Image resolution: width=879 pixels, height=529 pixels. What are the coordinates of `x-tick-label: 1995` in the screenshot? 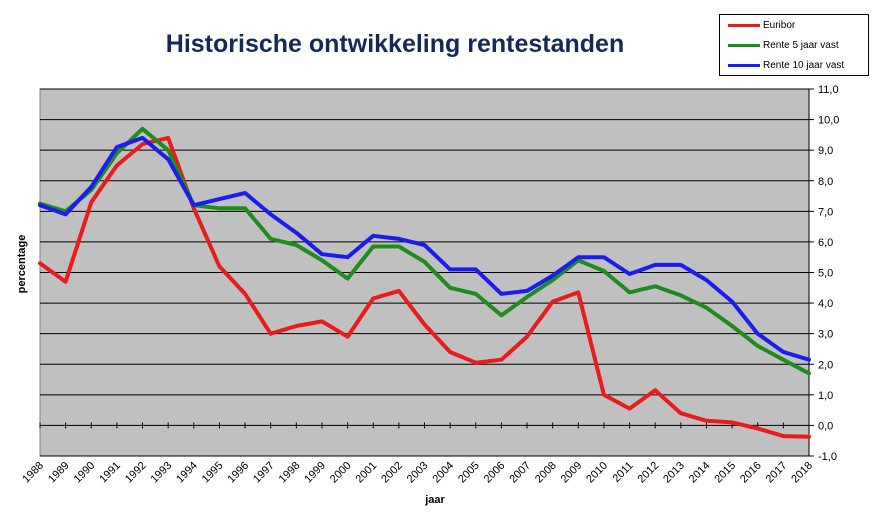 It's located at (213, 473).